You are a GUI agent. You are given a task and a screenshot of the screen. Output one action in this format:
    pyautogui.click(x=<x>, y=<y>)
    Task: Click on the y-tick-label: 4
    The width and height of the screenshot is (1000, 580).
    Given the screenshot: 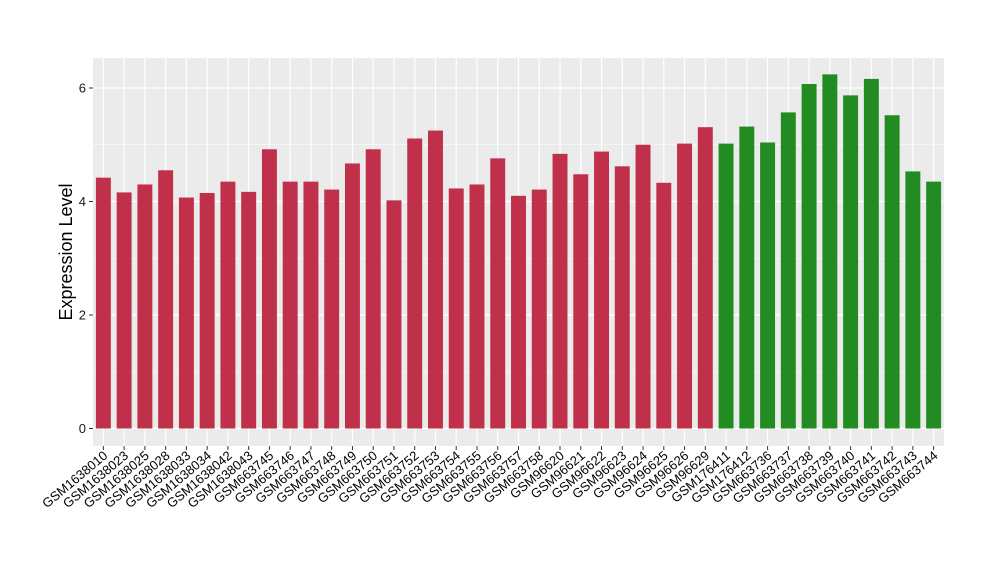 What is the action you would take?
    pyautogui.click(x=82, y=201)
    